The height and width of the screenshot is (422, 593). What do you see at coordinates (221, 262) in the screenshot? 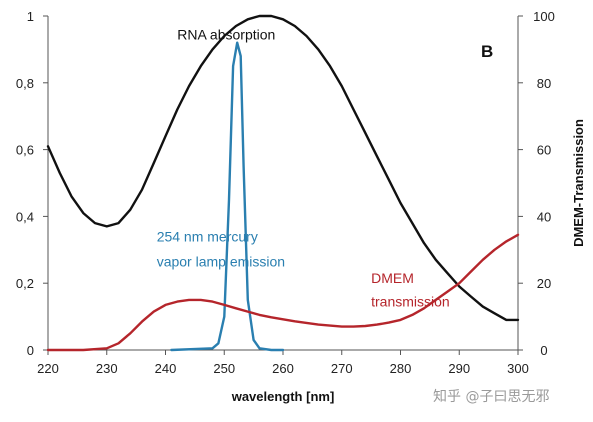
I see `chart-annotation: vapor lamp emission` at bounding box center [221, 262].